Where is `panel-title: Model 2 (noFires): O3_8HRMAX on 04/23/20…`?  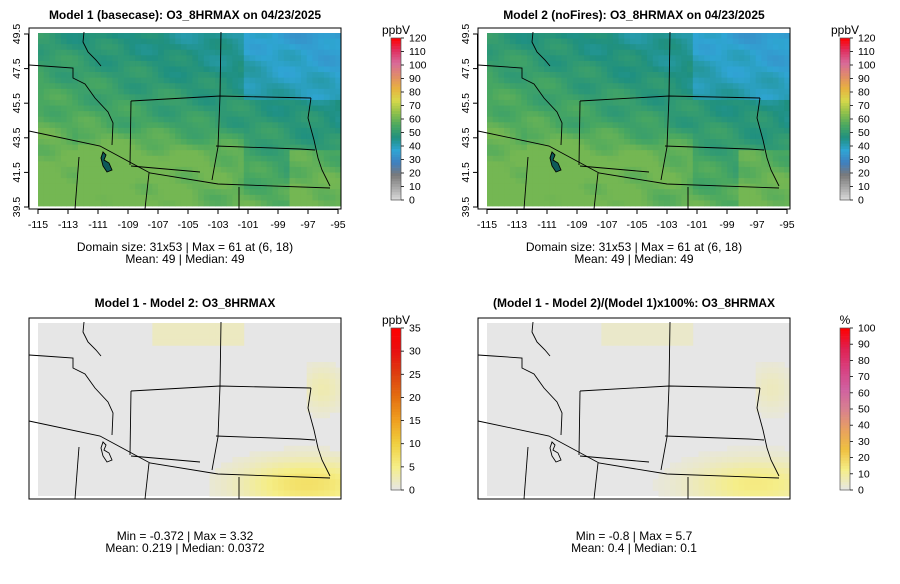
panel-title: Model 2 (noFires): O3_8HRMAX on 04/23/20… is located at coordinates (634, 15).